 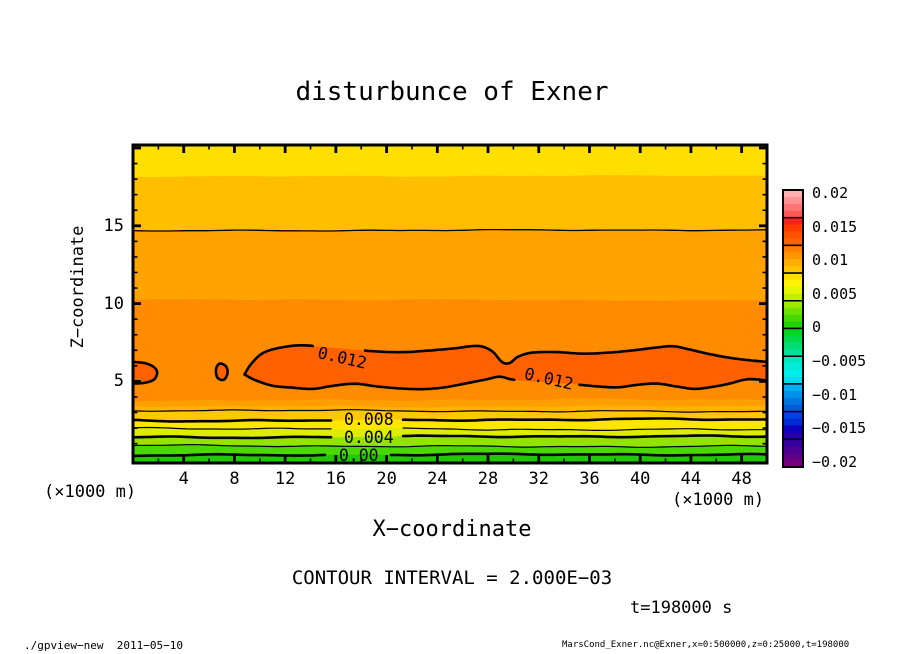 I want to click on y-tick-label: 15, so click(x=113, y=225).